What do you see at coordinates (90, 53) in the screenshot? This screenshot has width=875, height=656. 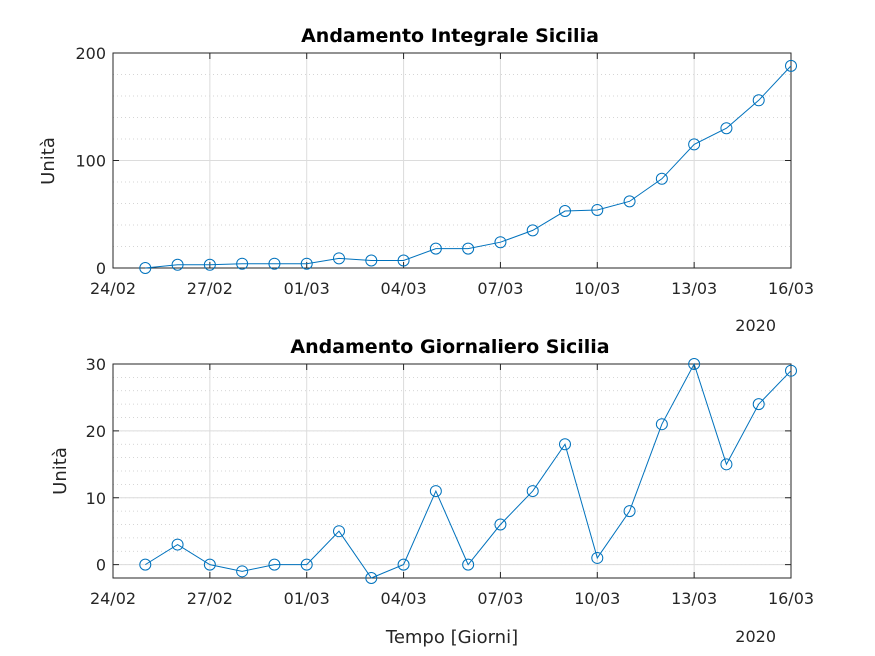 I see `integral-y-tick-label: 200` at bounding box center [90, 53].